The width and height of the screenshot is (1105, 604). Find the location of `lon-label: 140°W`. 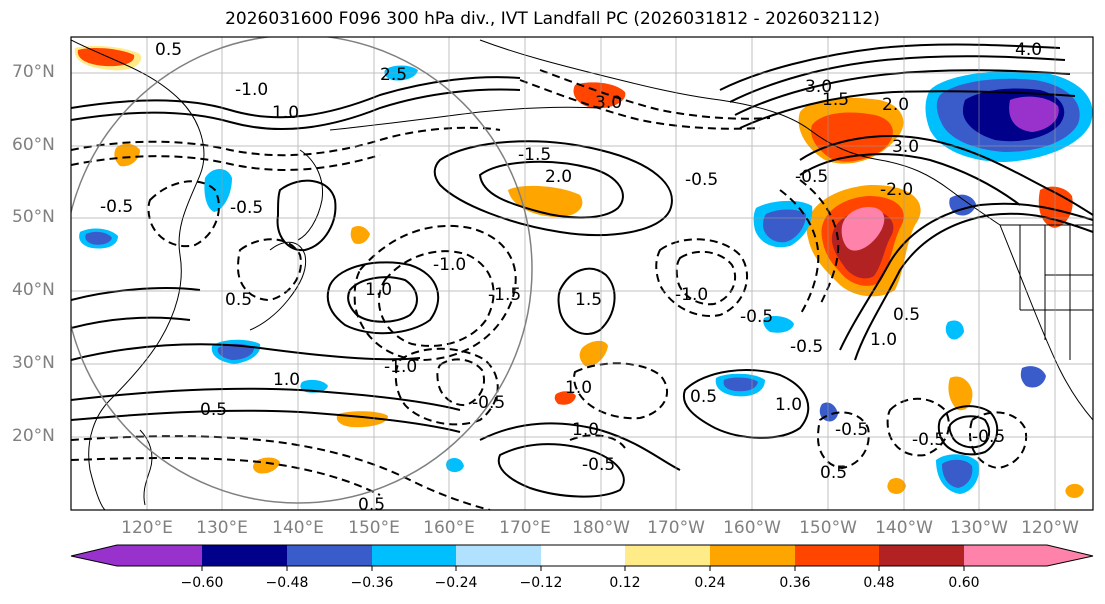

lon-label: 140°W is located at coordinates (904, 528).